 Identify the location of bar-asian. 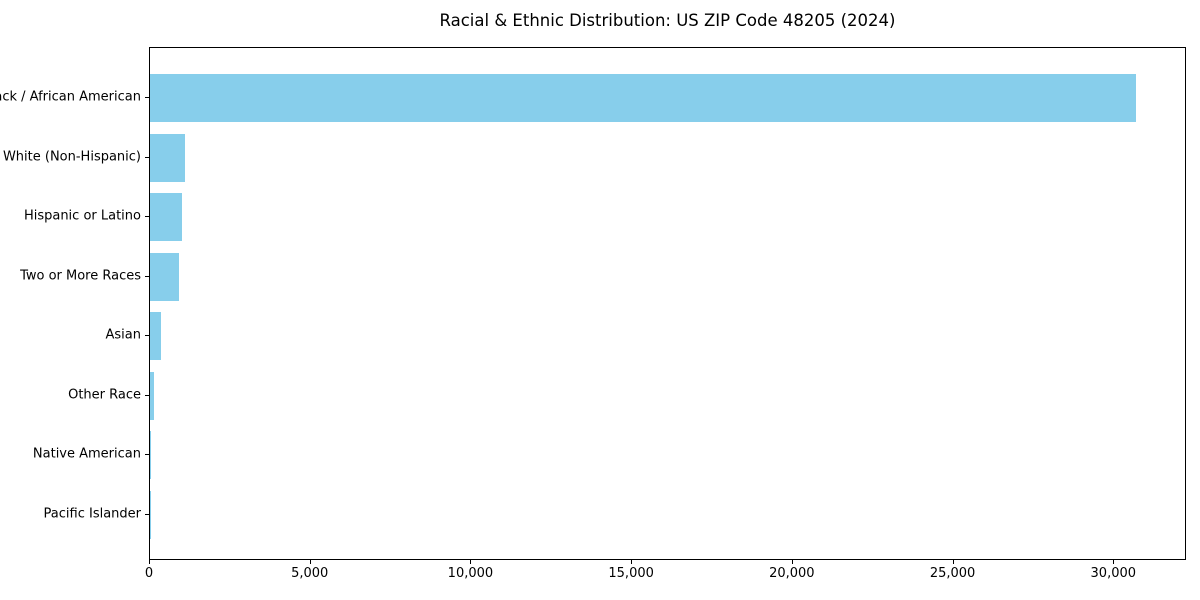
(155, 336).